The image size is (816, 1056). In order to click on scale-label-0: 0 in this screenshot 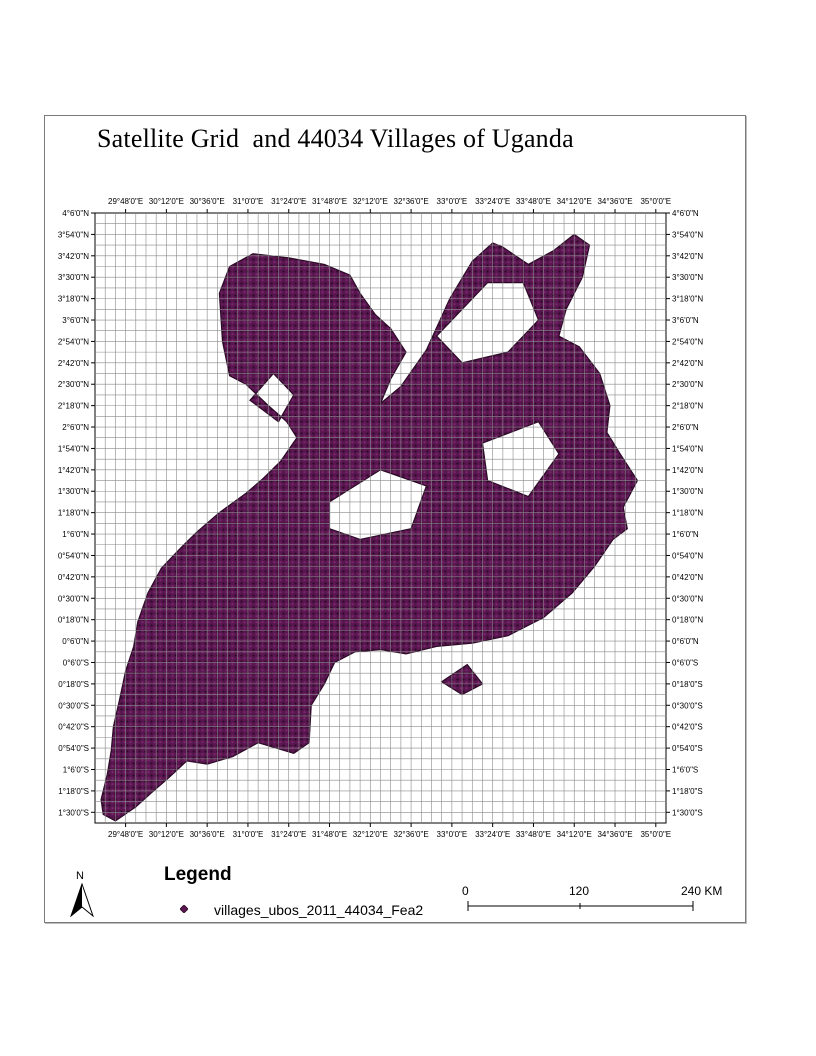, I will do `click(465, 891)`.